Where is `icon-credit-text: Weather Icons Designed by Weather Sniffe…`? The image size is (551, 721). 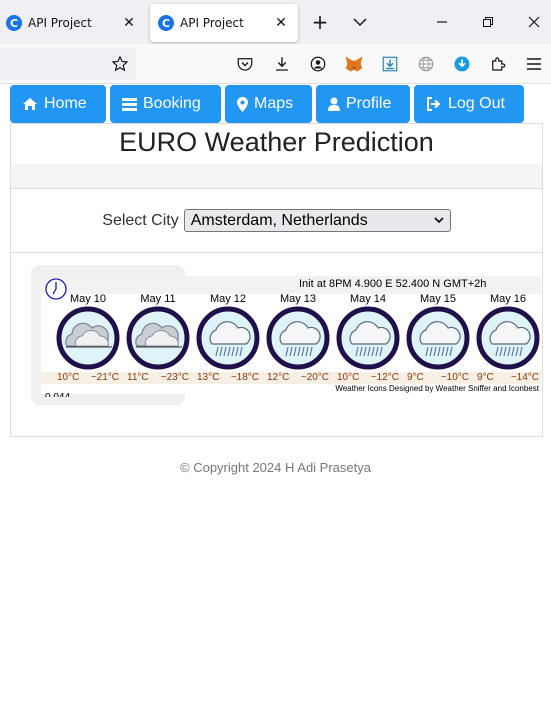 icon-credit-text: Weather Icons Designed by Weather Sniffe… is located at coordinates (437, 388).